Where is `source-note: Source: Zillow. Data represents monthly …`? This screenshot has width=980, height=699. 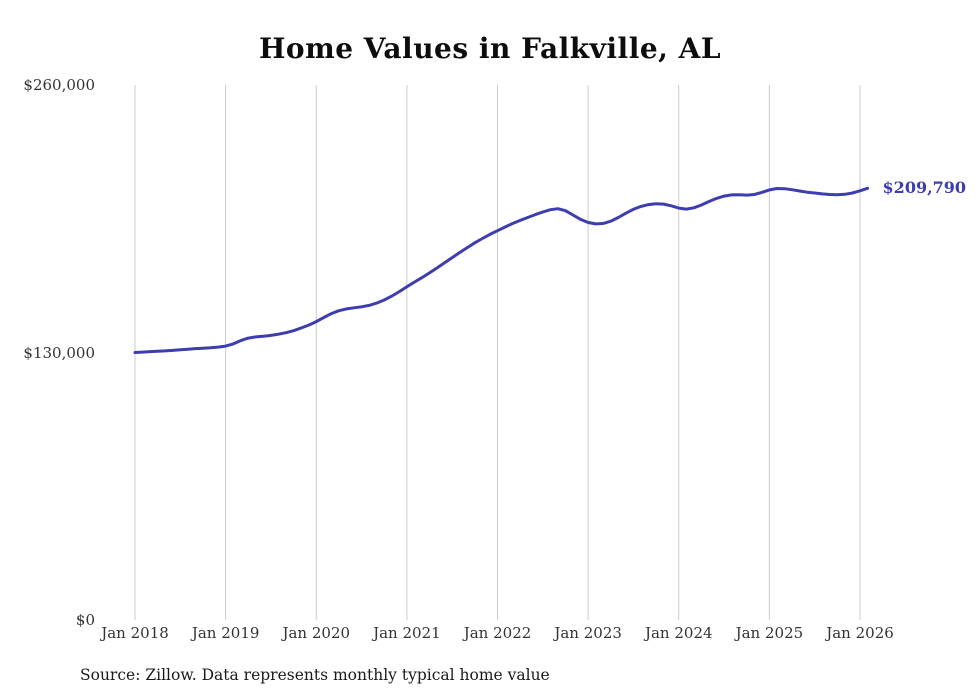
source-note: Source: Zillow. Data represents monthly … is located at coordinates (315, 675).